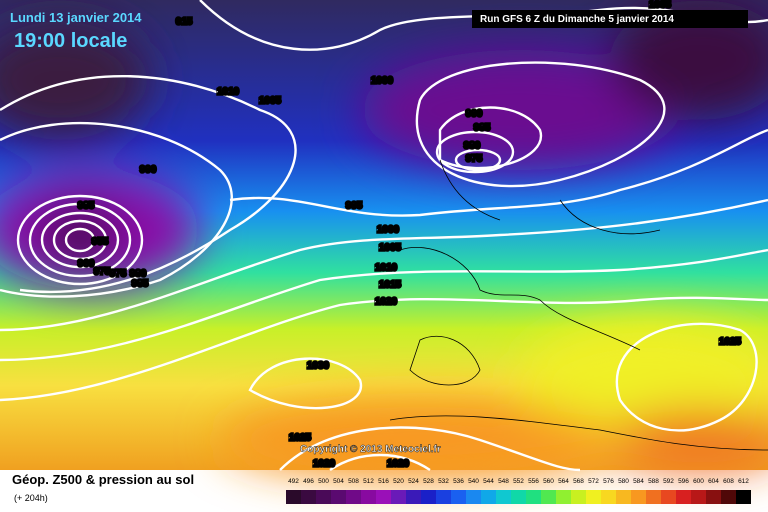 This screenshot has width=768, height=512. Describe the element at coordinates (184, 22) in the screenshot. I see `isobar-label: 015` at that location.